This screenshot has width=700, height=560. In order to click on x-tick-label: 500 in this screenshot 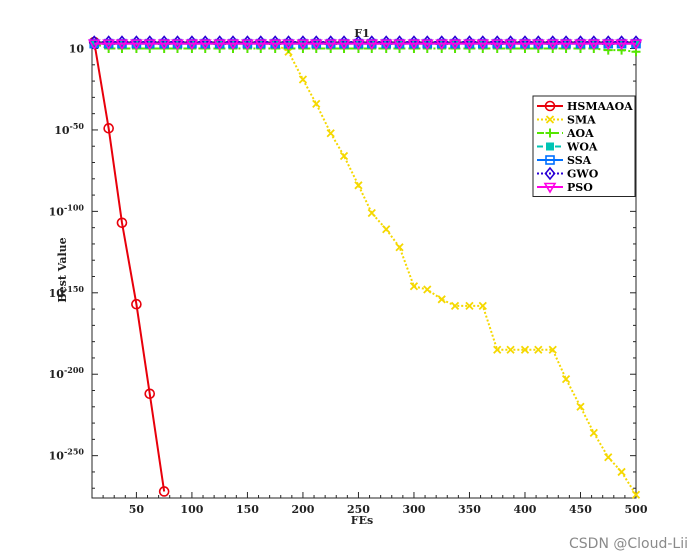, I will do `click(636, 509)`.